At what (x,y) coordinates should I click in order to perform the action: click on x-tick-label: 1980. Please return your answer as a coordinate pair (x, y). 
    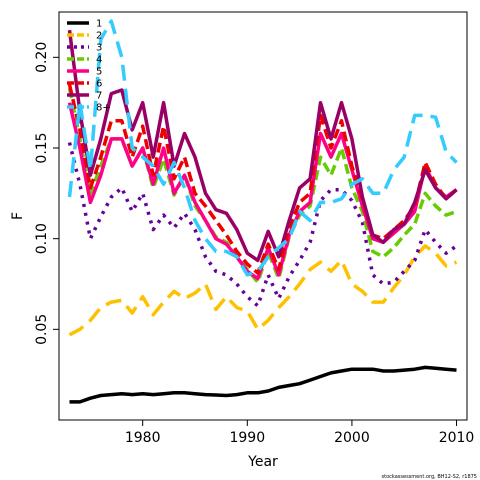
    Looking at the image, I should click on (143, 438).